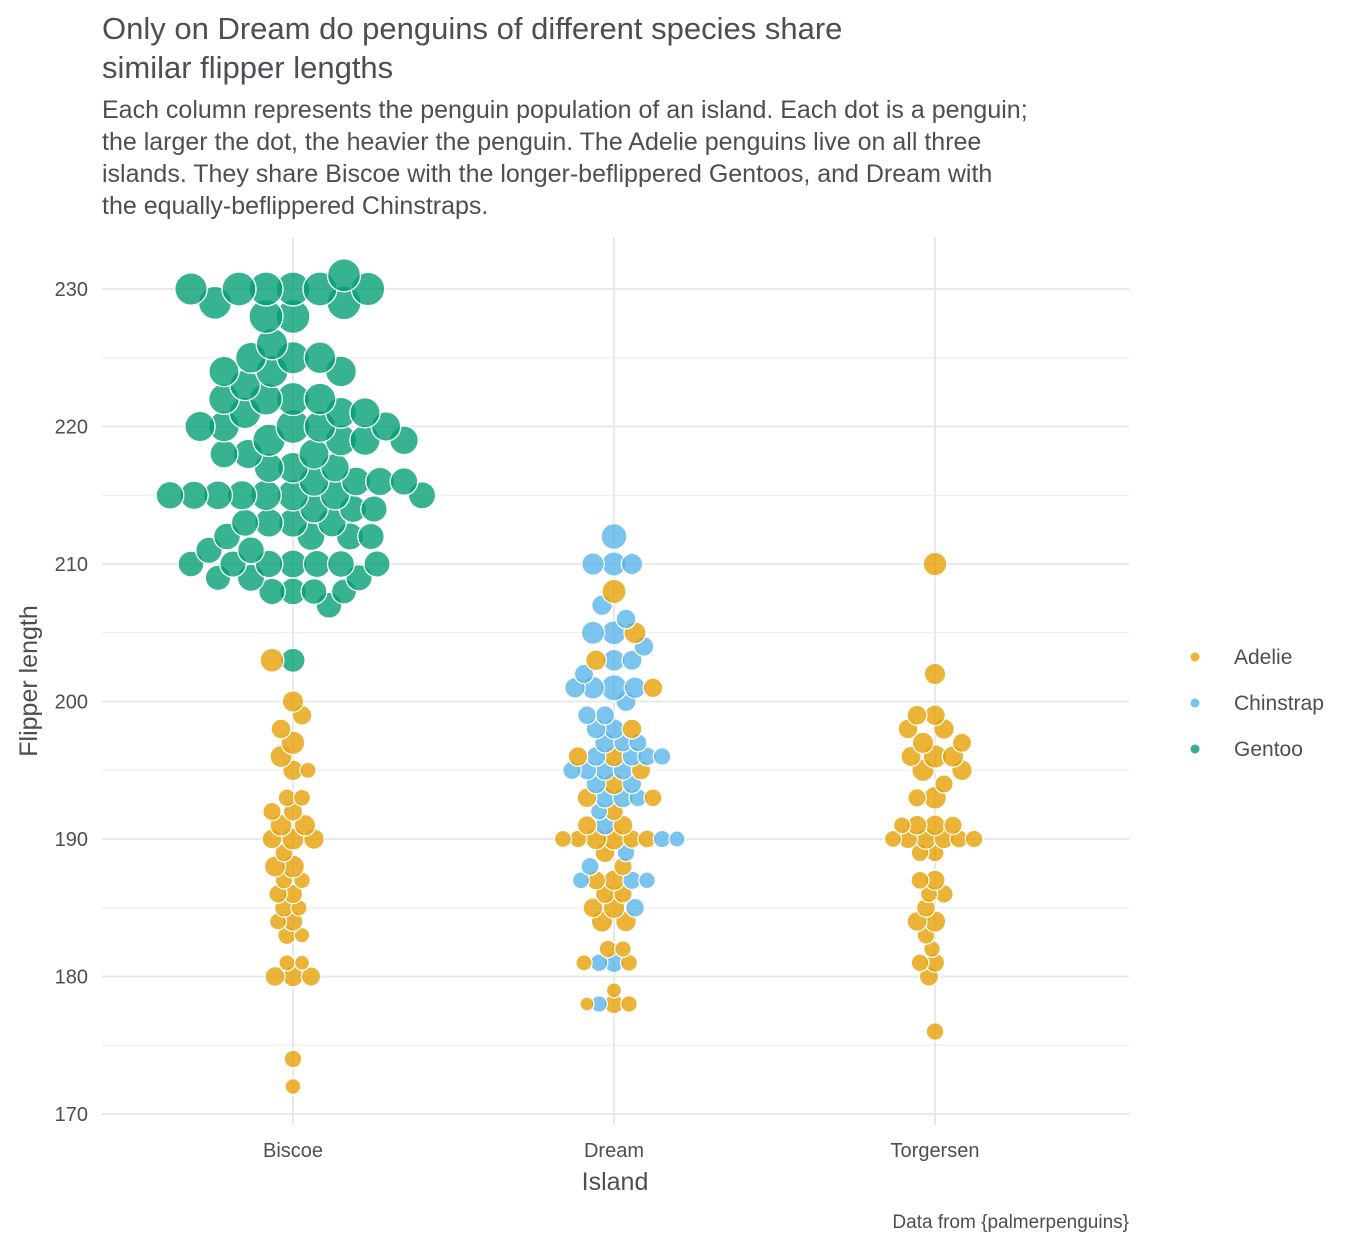 This screenshot has height=1248, width=1363. I want to click on legend-label-adelie: Adelie, so click(1263, 657).